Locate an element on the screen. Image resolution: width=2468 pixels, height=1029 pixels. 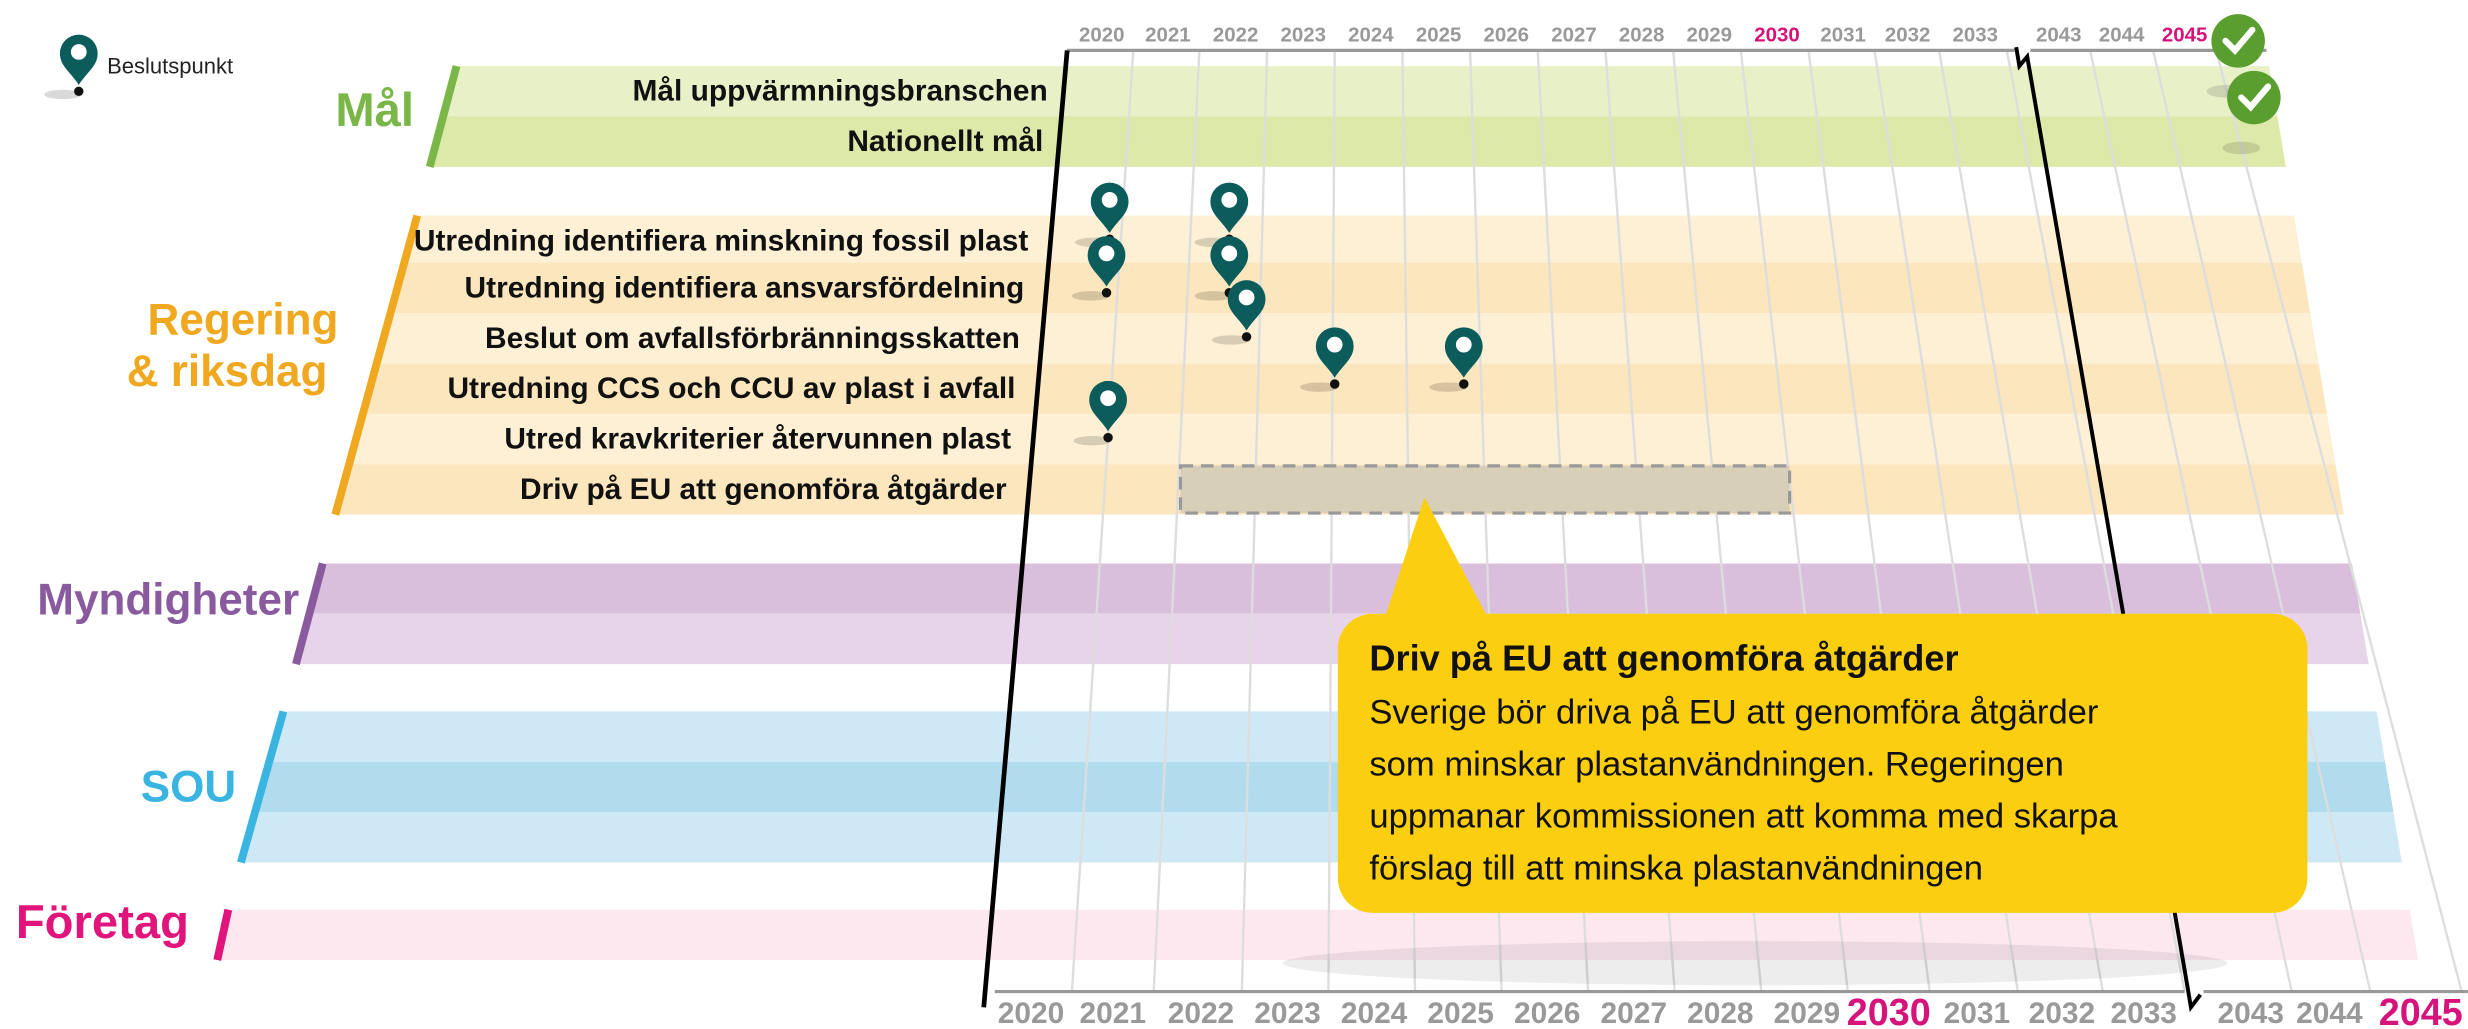
year-label-bottom: 2033 is located at coordinates (2143, 1013).